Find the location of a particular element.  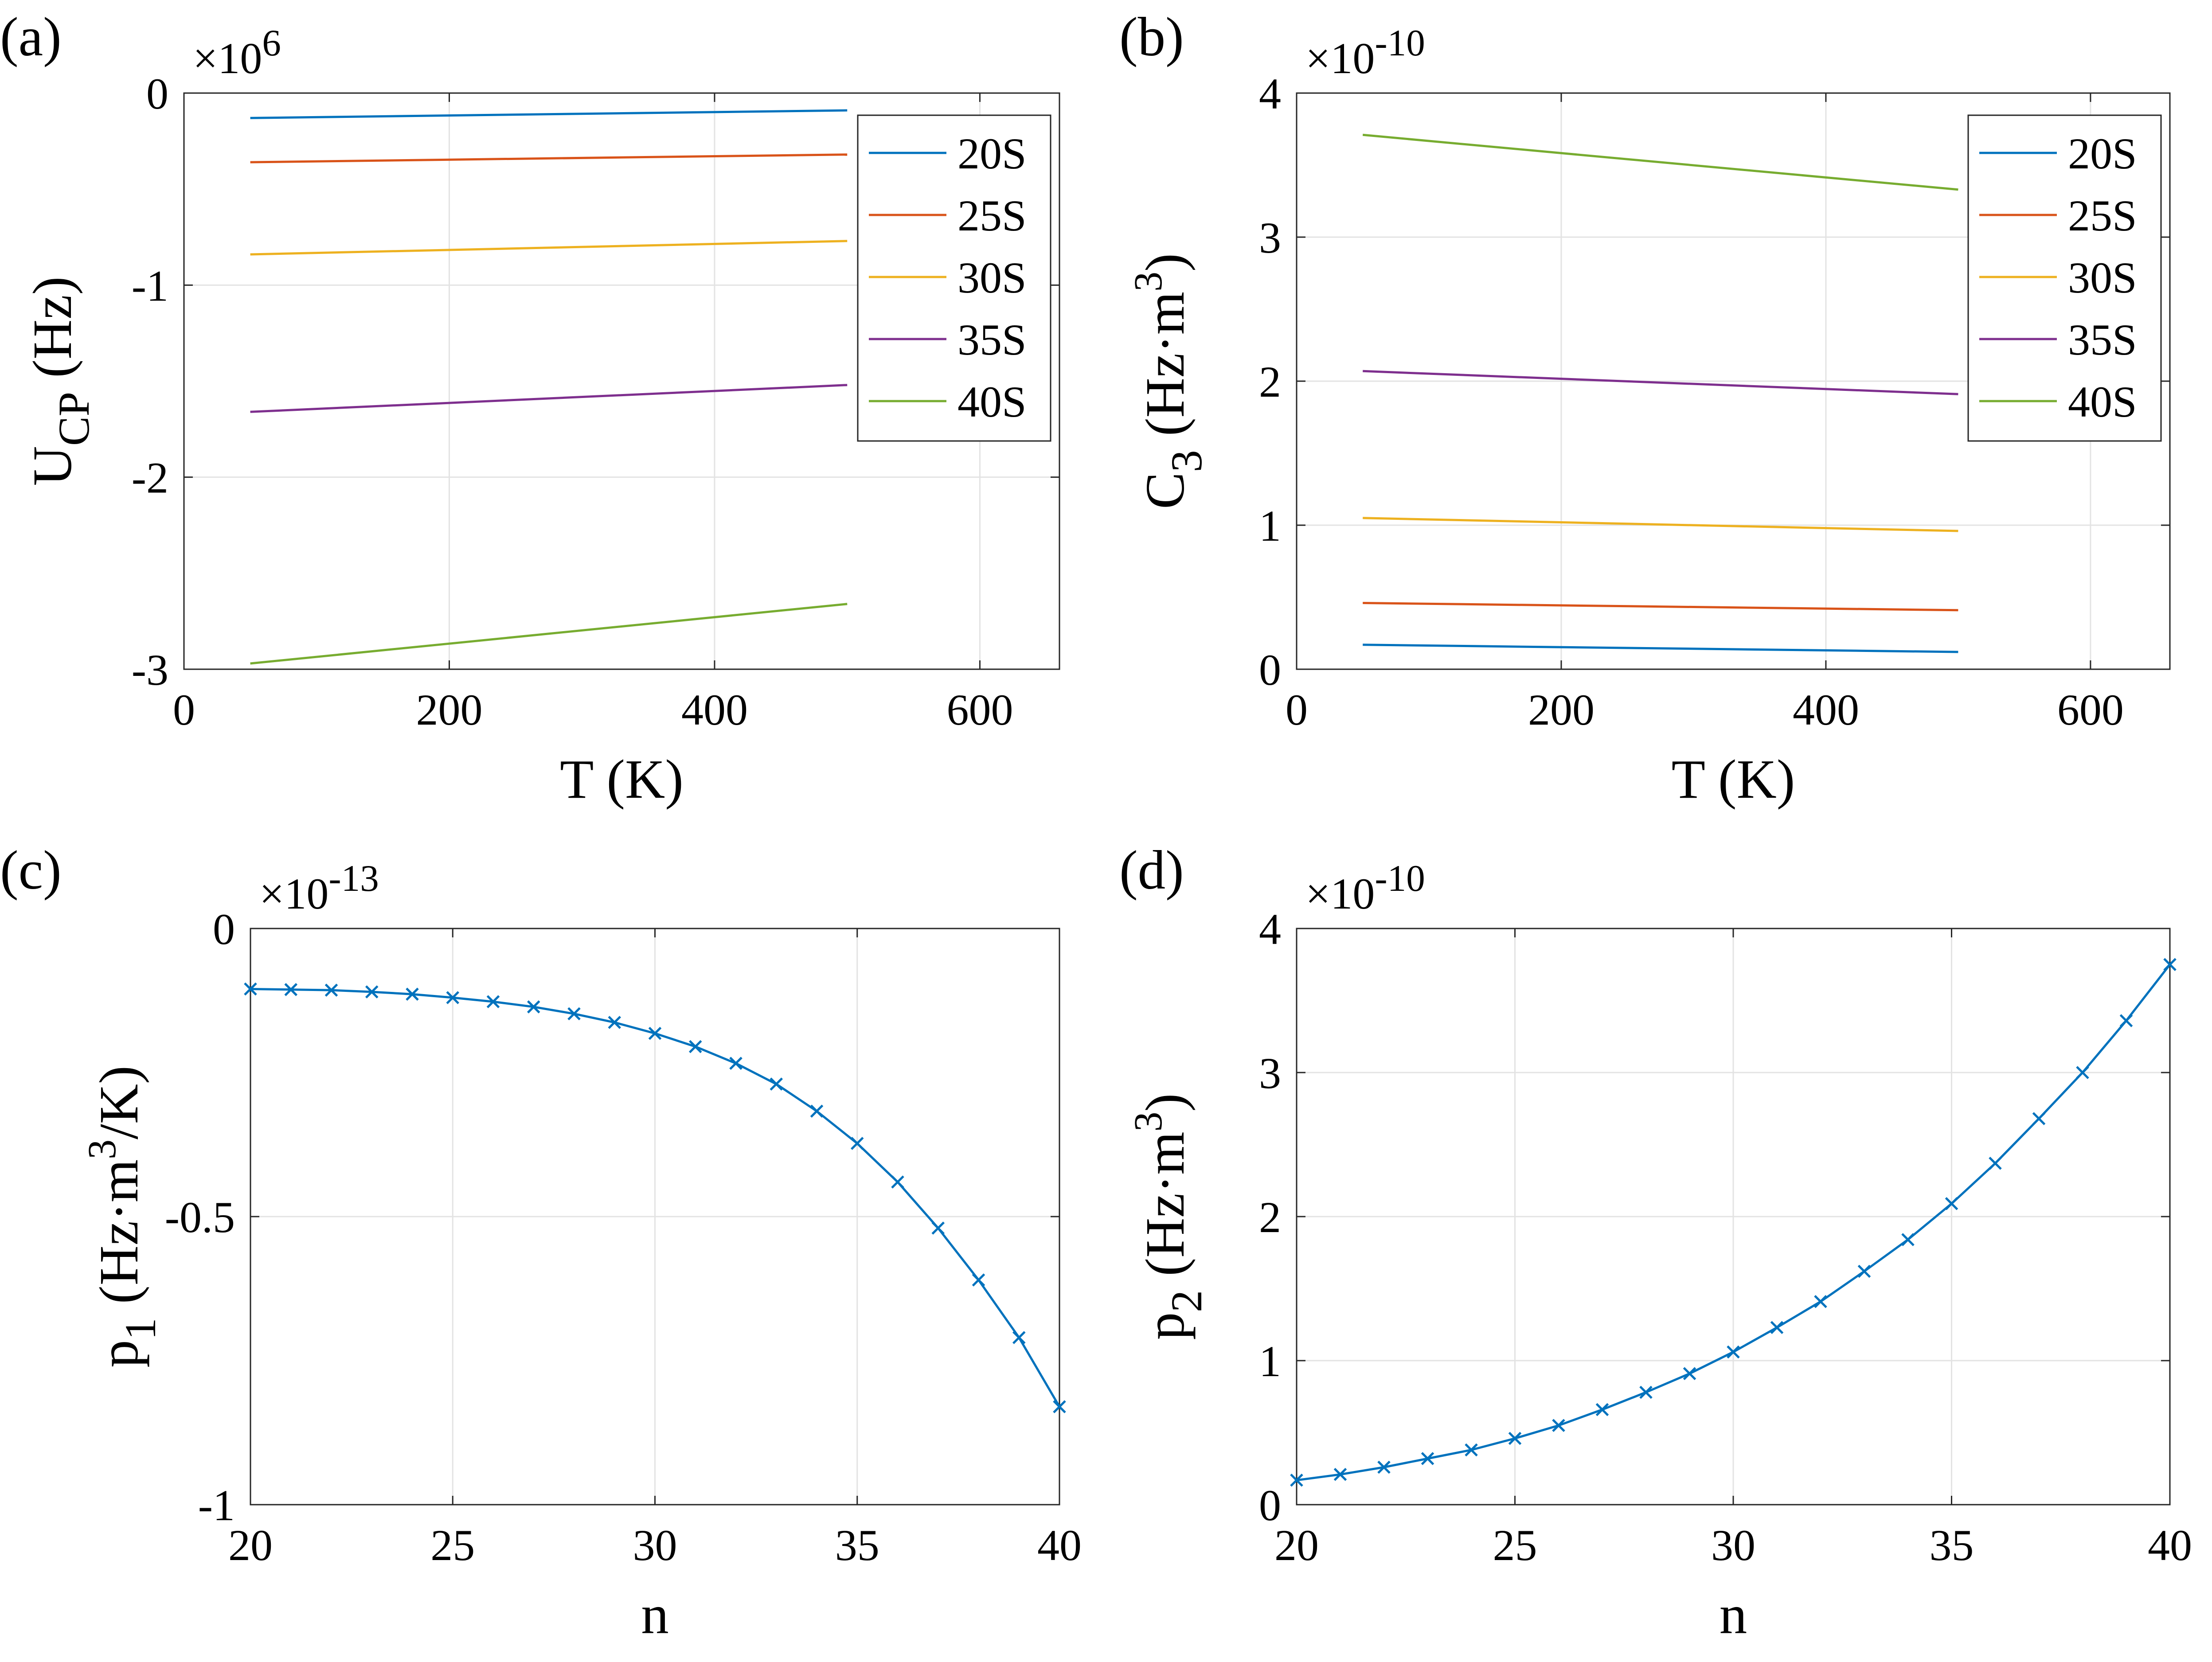

legend-label-25S: 25S is located at coordinates (992, 215).